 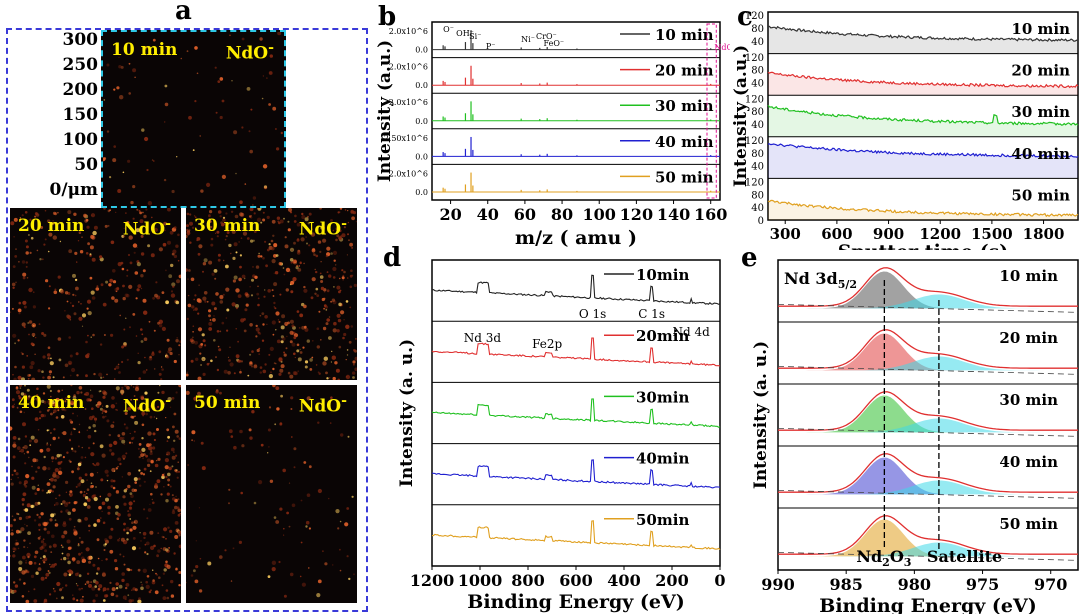 I want to click on x-axis-label: Sputter time (s), so click(x=923, y=245).